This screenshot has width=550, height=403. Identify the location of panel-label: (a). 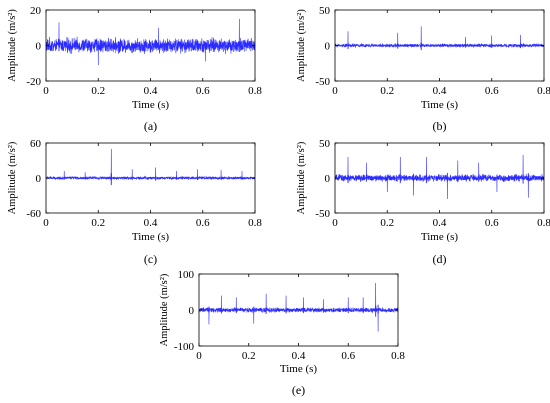
(150, 126).